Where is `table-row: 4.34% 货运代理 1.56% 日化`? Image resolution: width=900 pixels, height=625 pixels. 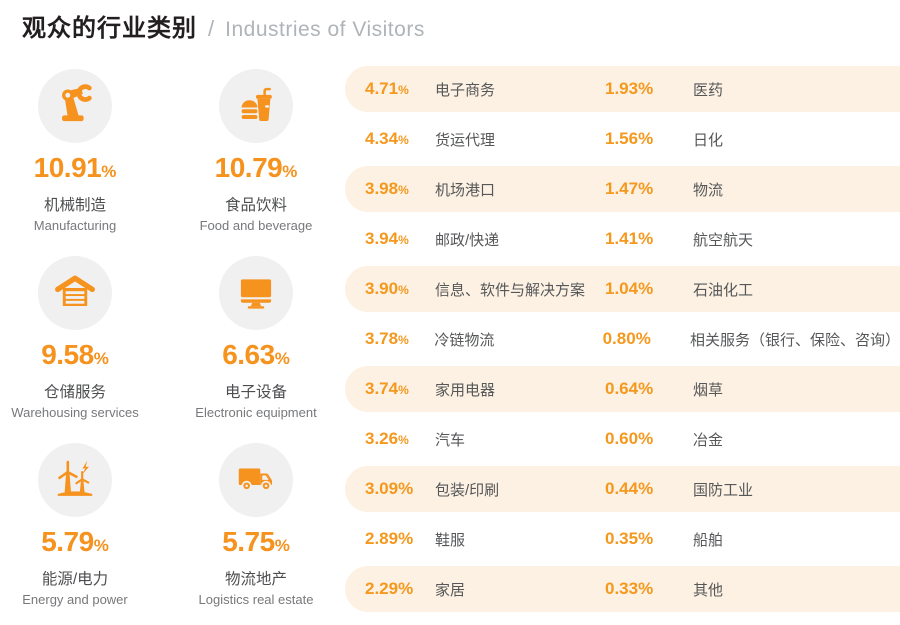 table-row: 4.34% 货运代理 1.56% 日化 is located at coordinates (622, 139).